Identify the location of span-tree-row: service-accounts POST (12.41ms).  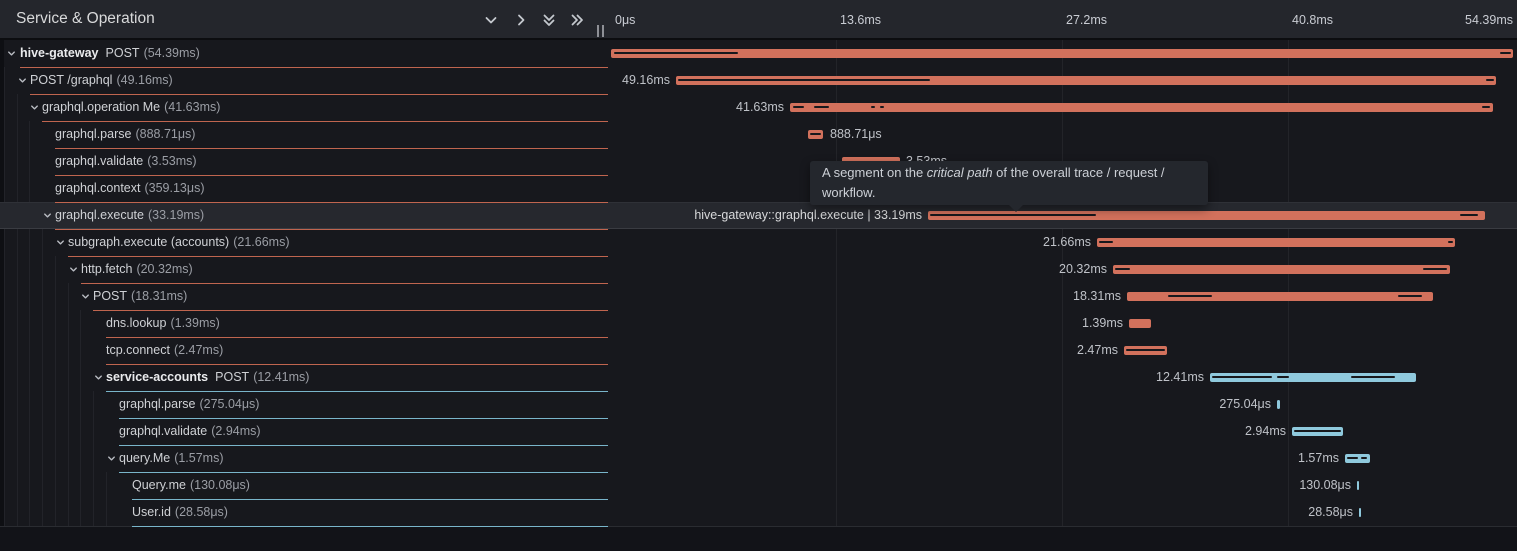
(304, 378).